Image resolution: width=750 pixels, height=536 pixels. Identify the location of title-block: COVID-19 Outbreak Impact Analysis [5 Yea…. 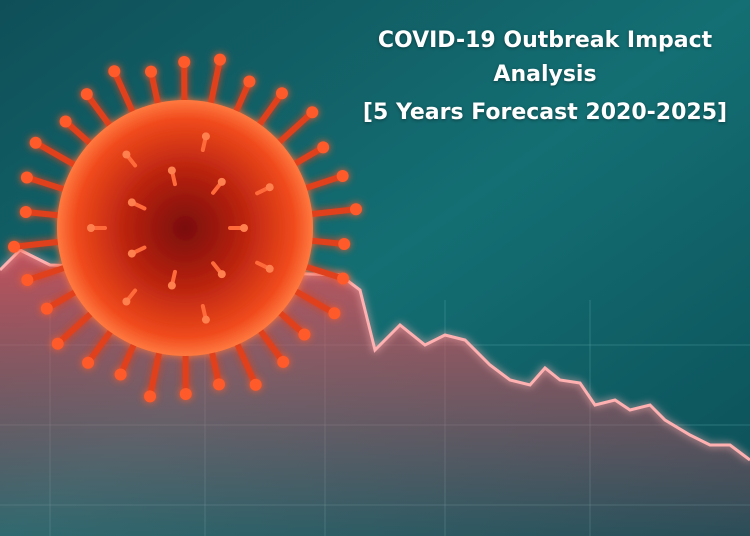
(545, 77).